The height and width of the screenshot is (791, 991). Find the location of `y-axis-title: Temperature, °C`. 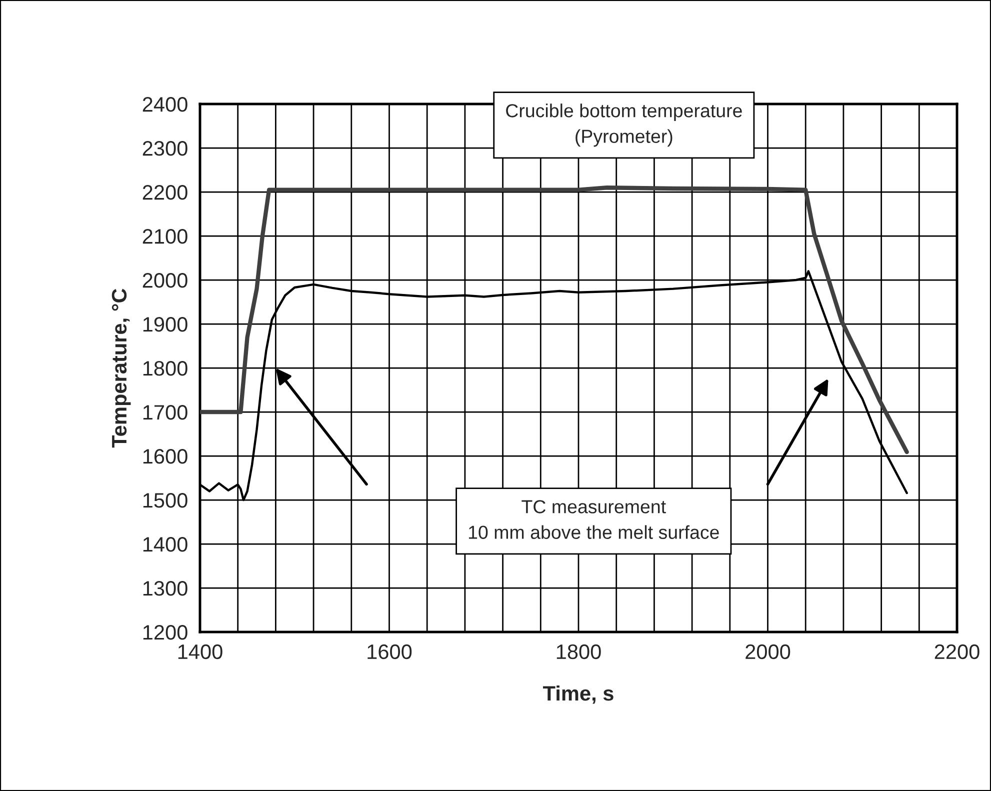

y-axis-title: Temperature, °C is located at coordinates (121, 368).